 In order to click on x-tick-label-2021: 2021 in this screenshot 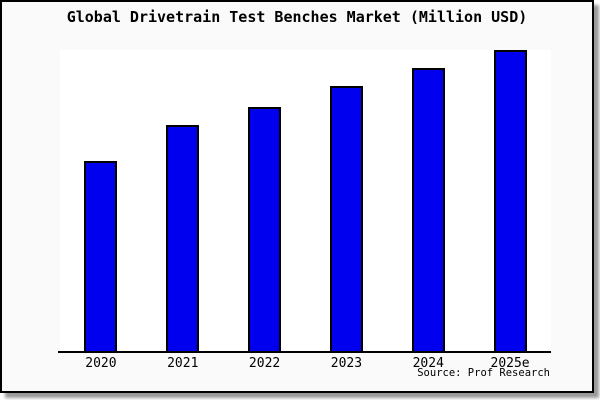, I will do `click(183, 363)`.